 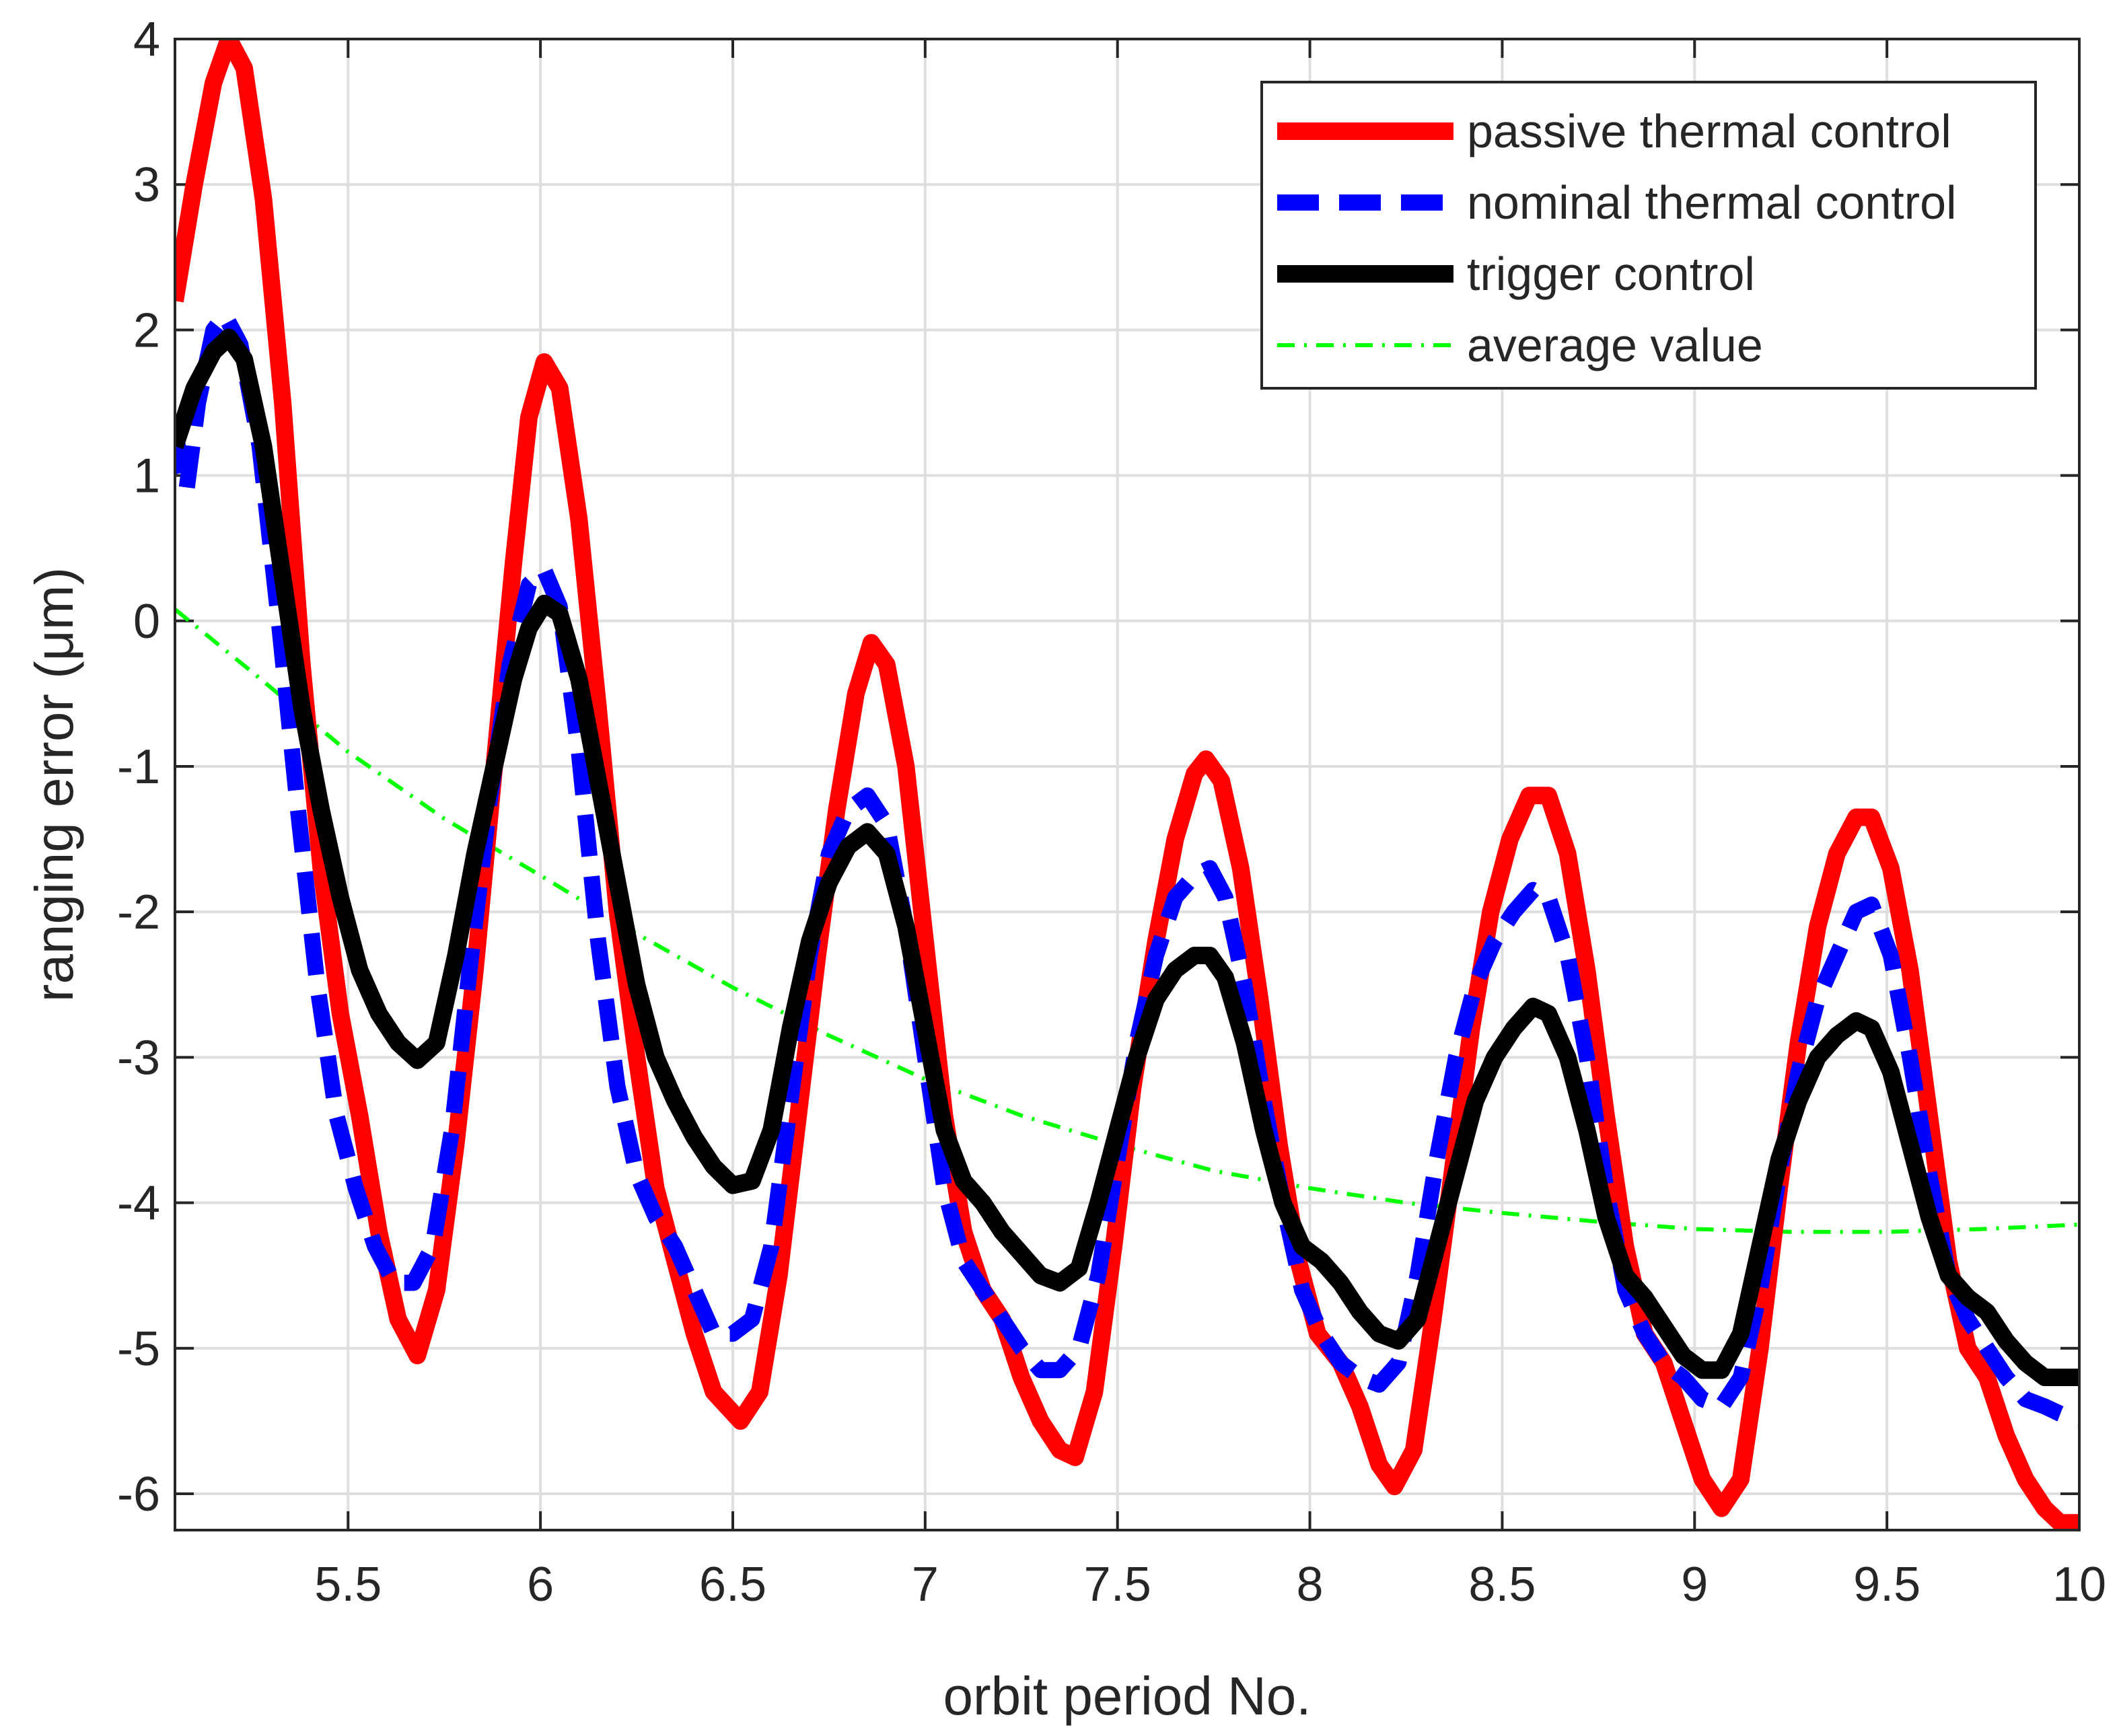 What do you see at coordinates (732, 1585) in the screenshot?
I see `x-tick-label: 6.5` at bounding box center [732, 1585].